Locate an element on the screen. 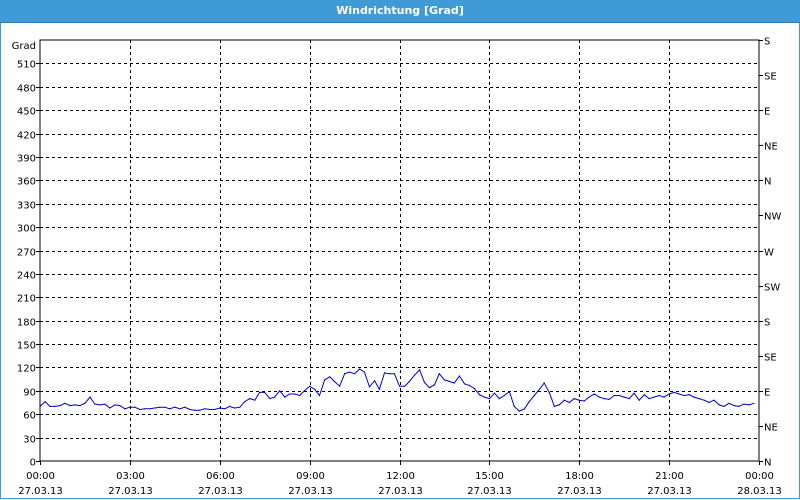 This screenshot has height=500, width=800. x-tick-label-time: 06:00 is located at coordinates (220, 476).